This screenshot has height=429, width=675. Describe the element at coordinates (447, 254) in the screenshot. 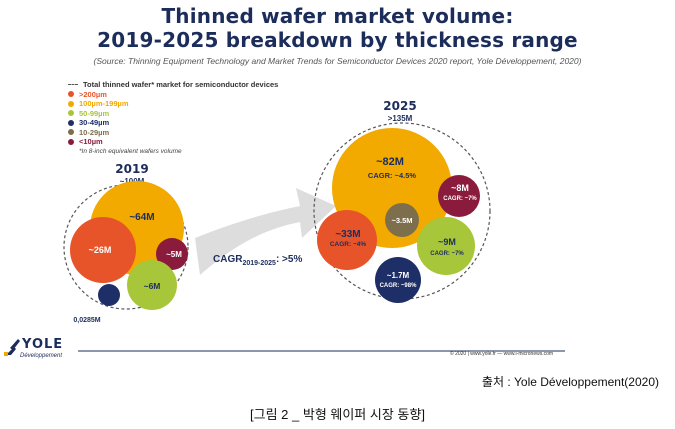

I see `cagr-2025-50-99: CAGR: ~7%` at that location.